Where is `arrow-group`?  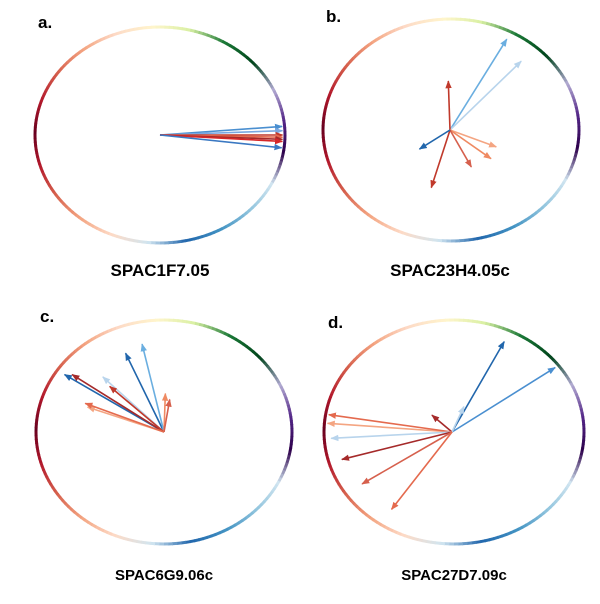 arrow-group is located at coordinates (470, 113).